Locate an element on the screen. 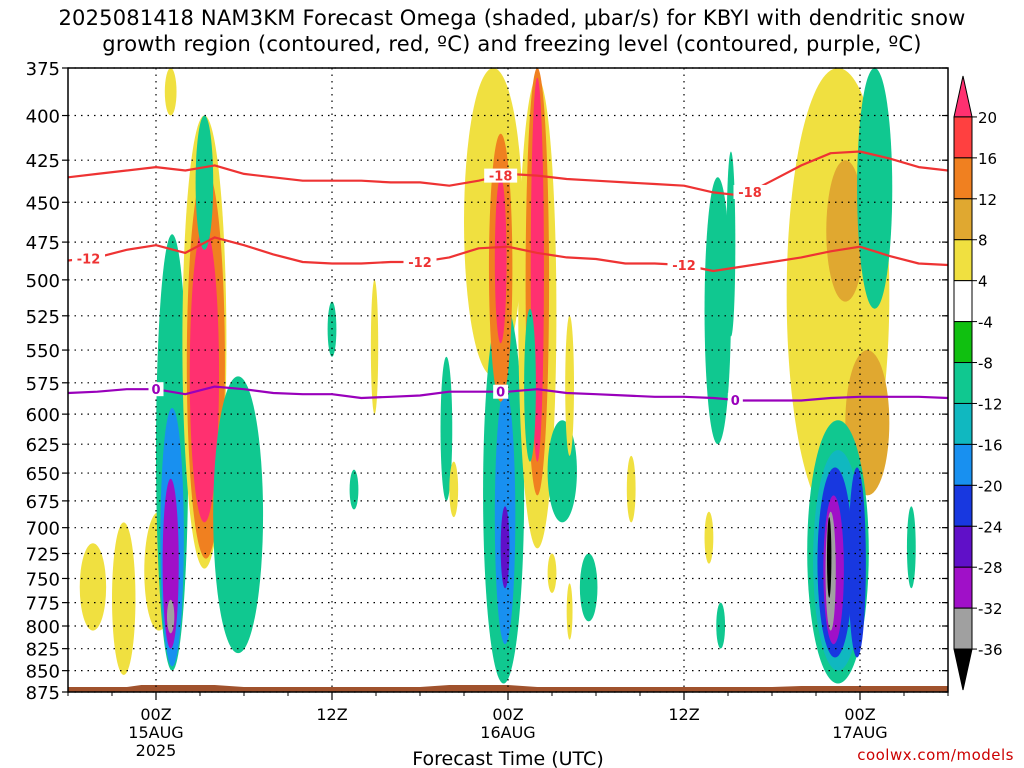  y-tick-label-625: 625 is located at coordinates (43, 445).